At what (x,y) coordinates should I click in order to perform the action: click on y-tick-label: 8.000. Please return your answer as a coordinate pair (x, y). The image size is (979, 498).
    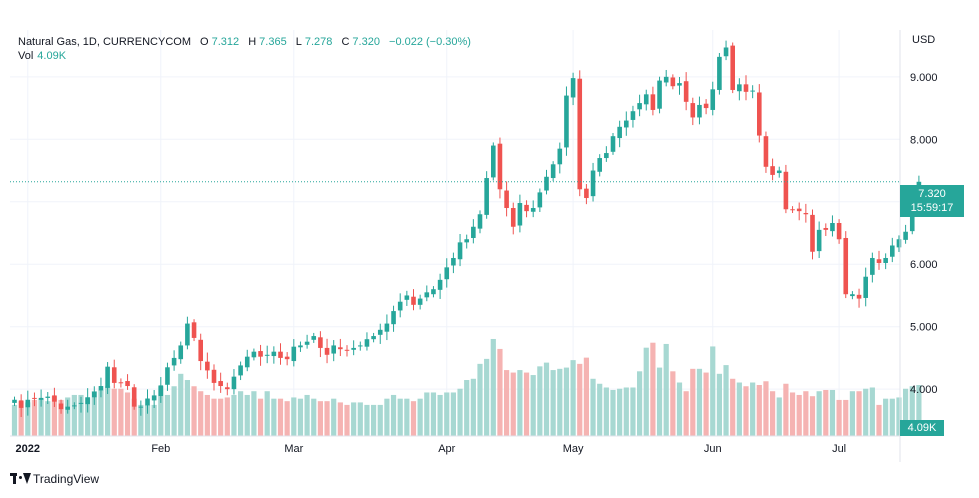
    Looking at the image, I should click on (924, 140).